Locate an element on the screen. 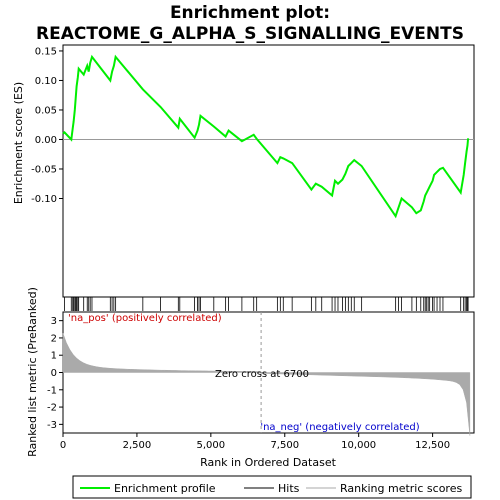 The image size is (500, 500). positive-correlation-label: 'na_pos' (positively correlated) is located at coordinates (145, 318).